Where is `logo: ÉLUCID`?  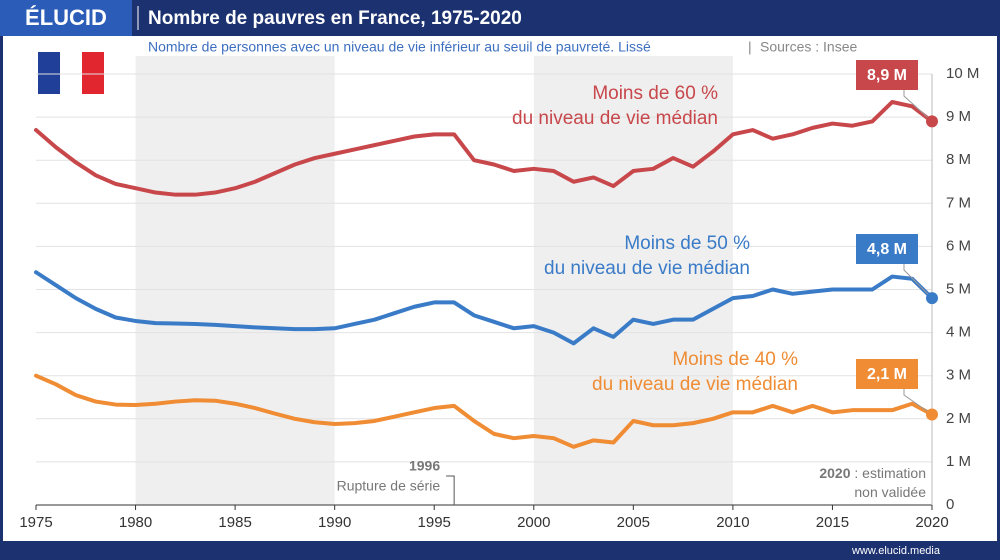 logo: ÉLUCID is located at coordinates (66, 17).